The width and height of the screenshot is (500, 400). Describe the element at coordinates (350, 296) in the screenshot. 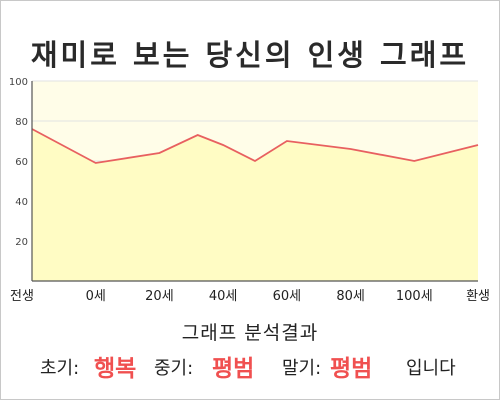

I see `x-tick-label: 80세` at that location.